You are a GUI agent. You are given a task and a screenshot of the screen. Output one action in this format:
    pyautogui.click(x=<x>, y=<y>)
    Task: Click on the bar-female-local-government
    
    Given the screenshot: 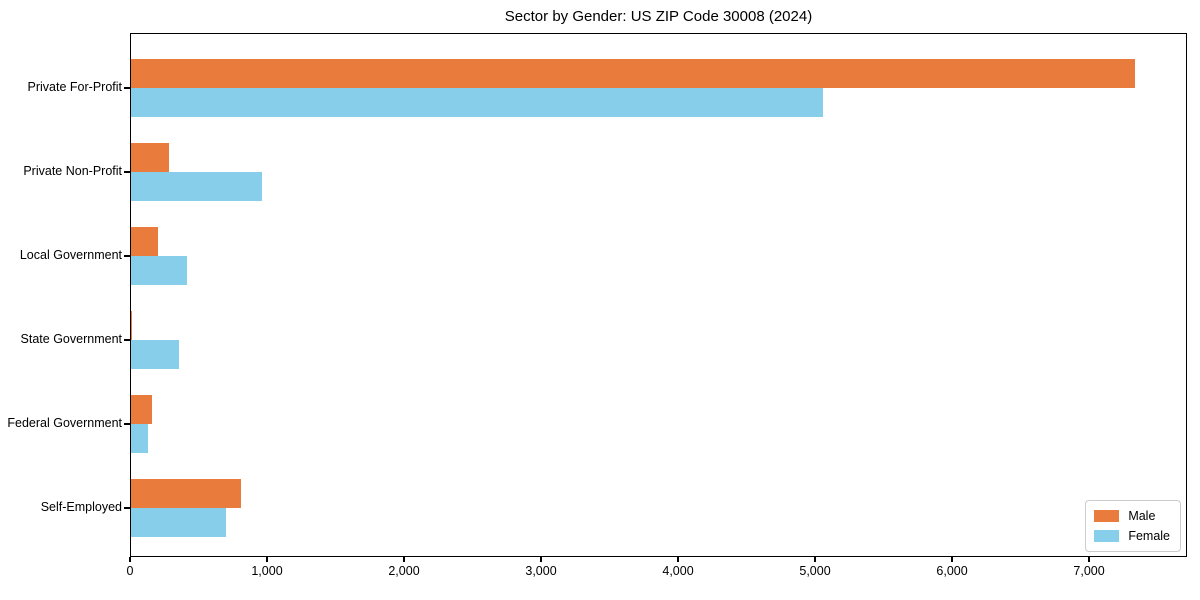 What is the action you would take?
    pyautogui.click(x=158, y=270)
    